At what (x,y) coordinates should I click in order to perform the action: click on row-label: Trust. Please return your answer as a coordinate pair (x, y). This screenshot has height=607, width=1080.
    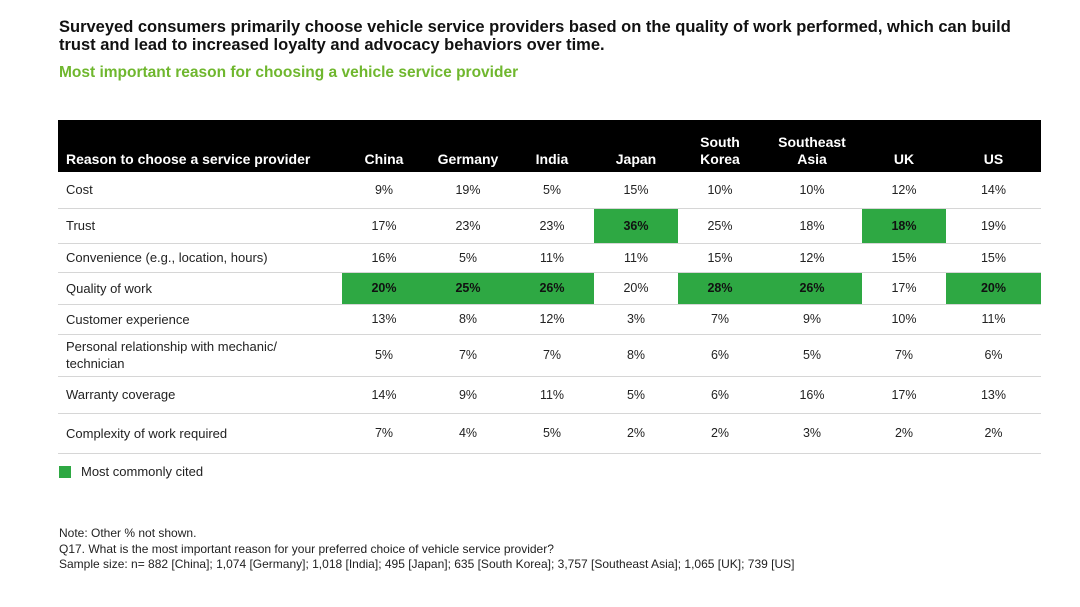
    Looking at the image, I should click on (200, 226).